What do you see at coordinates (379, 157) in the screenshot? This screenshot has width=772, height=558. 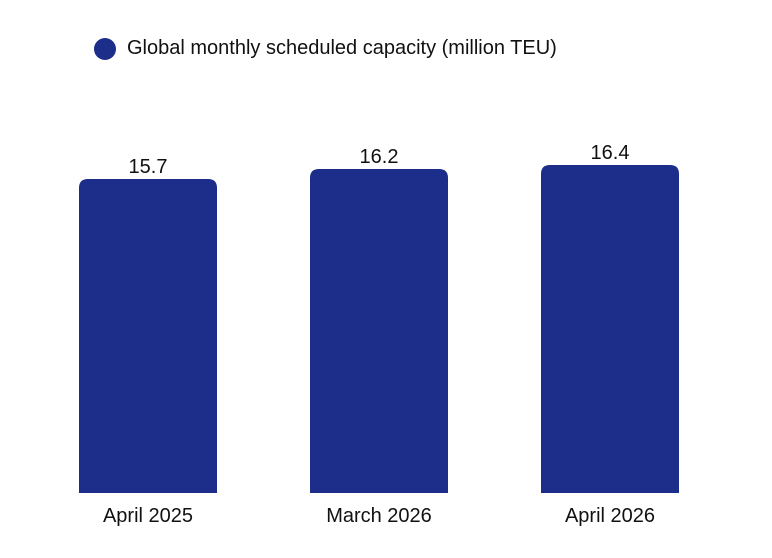 I see `data-label: 16.2` at bounding box center [379, 157].